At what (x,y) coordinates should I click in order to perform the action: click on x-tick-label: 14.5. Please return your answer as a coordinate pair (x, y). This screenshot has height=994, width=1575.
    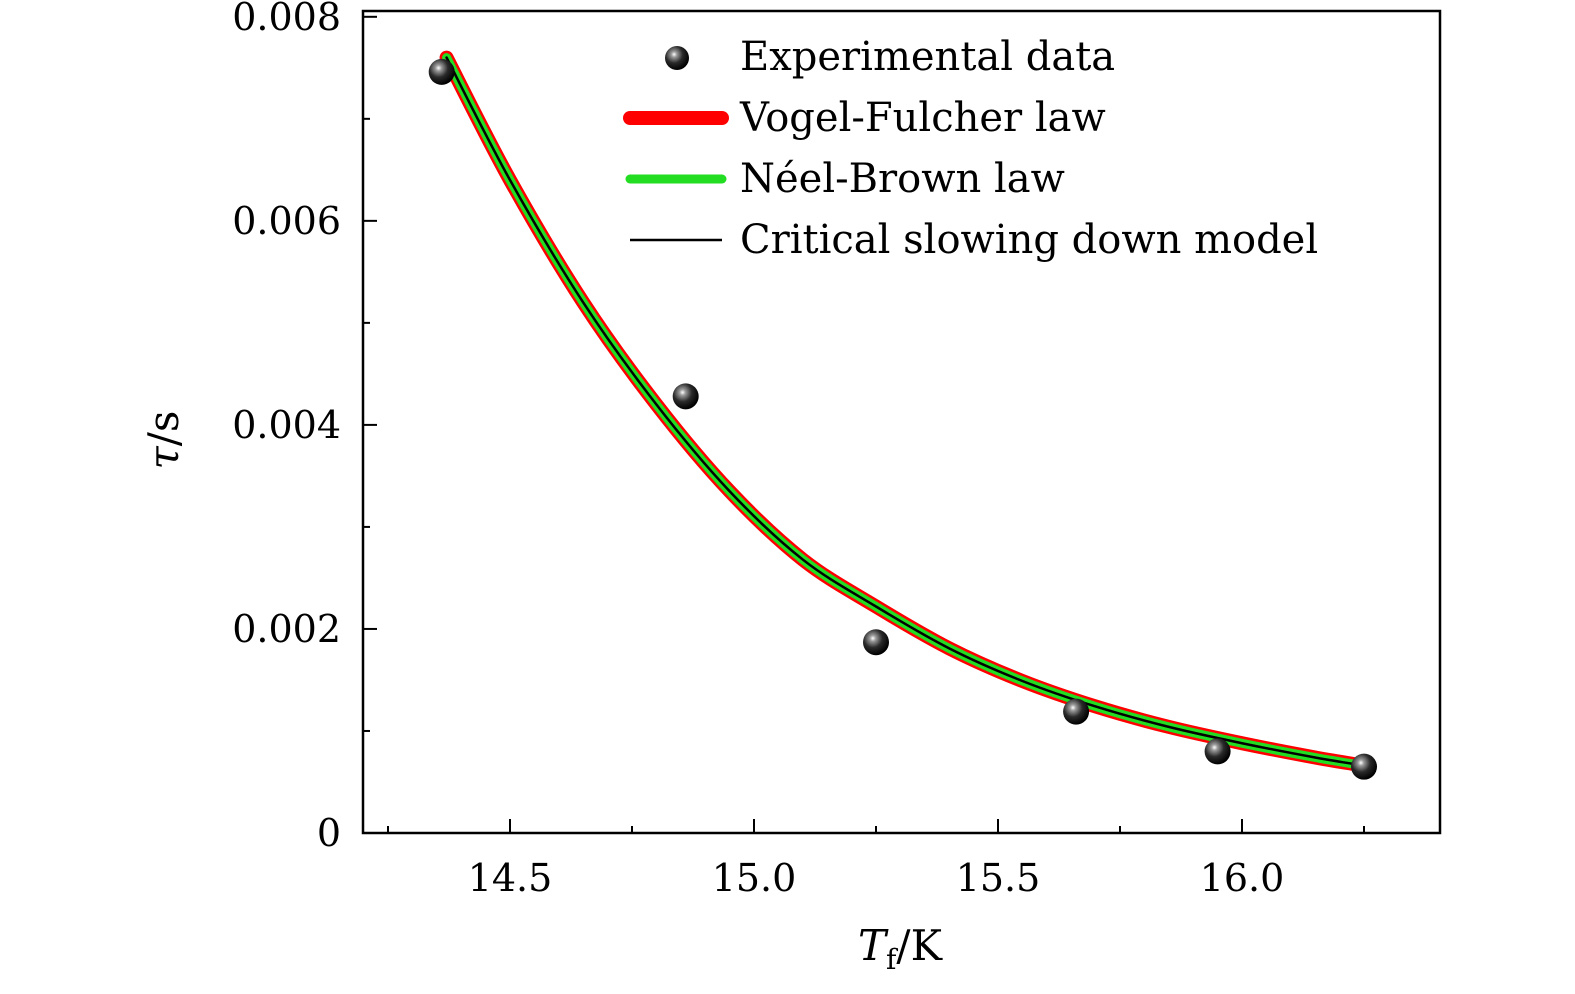
    Looking at the image, I should click on (510, 878).